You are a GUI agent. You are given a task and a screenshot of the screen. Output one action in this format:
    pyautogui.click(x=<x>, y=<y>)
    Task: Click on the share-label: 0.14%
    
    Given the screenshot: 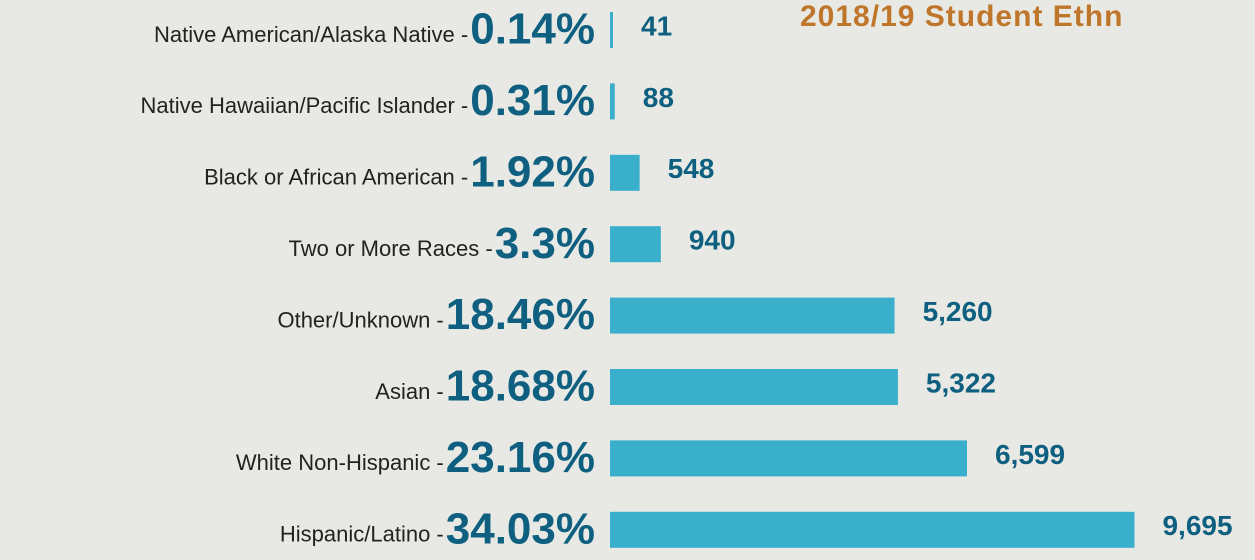 What is the action you would take?
    pyautogui.click(x=532, y=29)
    